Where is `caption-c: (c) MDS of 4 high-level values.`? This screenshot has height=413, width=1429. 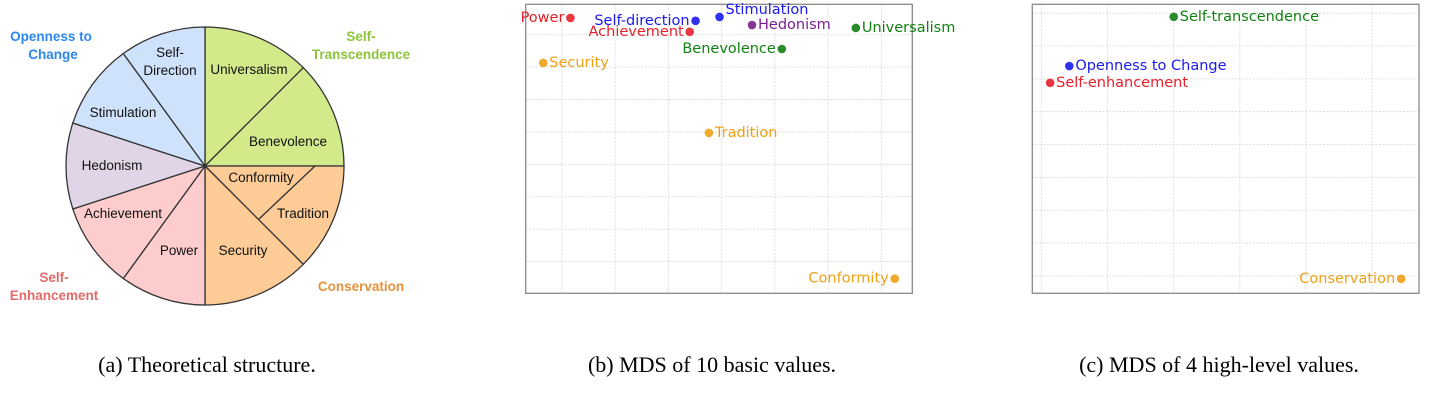 caption-c: (c) MDS of 4 high-level values. is located at coordinates (1219, 364).